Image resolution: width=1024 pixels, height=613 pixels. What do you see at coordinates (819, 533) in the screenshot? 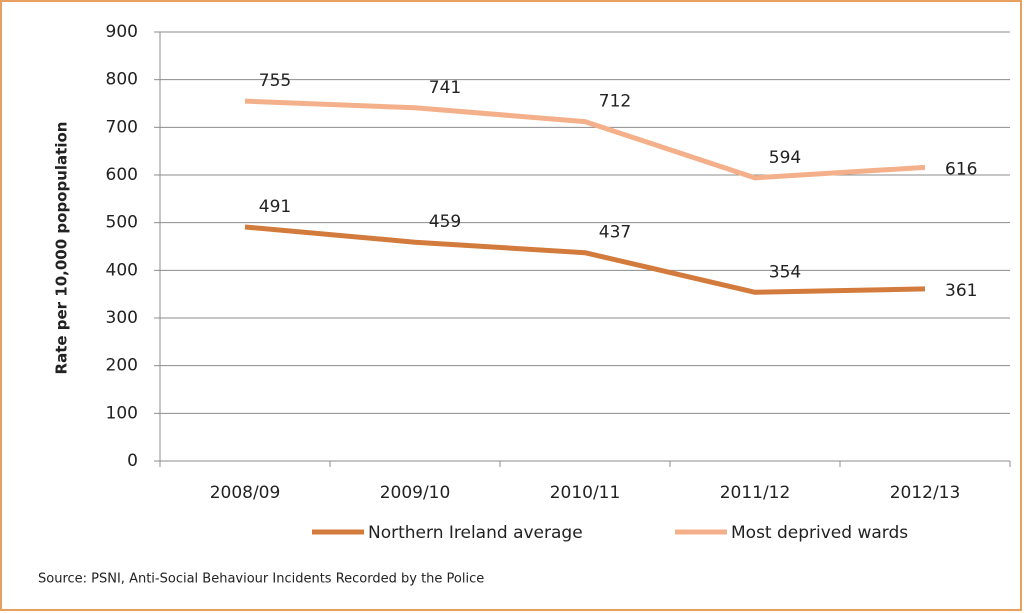
I see `legend-label: Most deprived wards` at bounding box center [819, 533].